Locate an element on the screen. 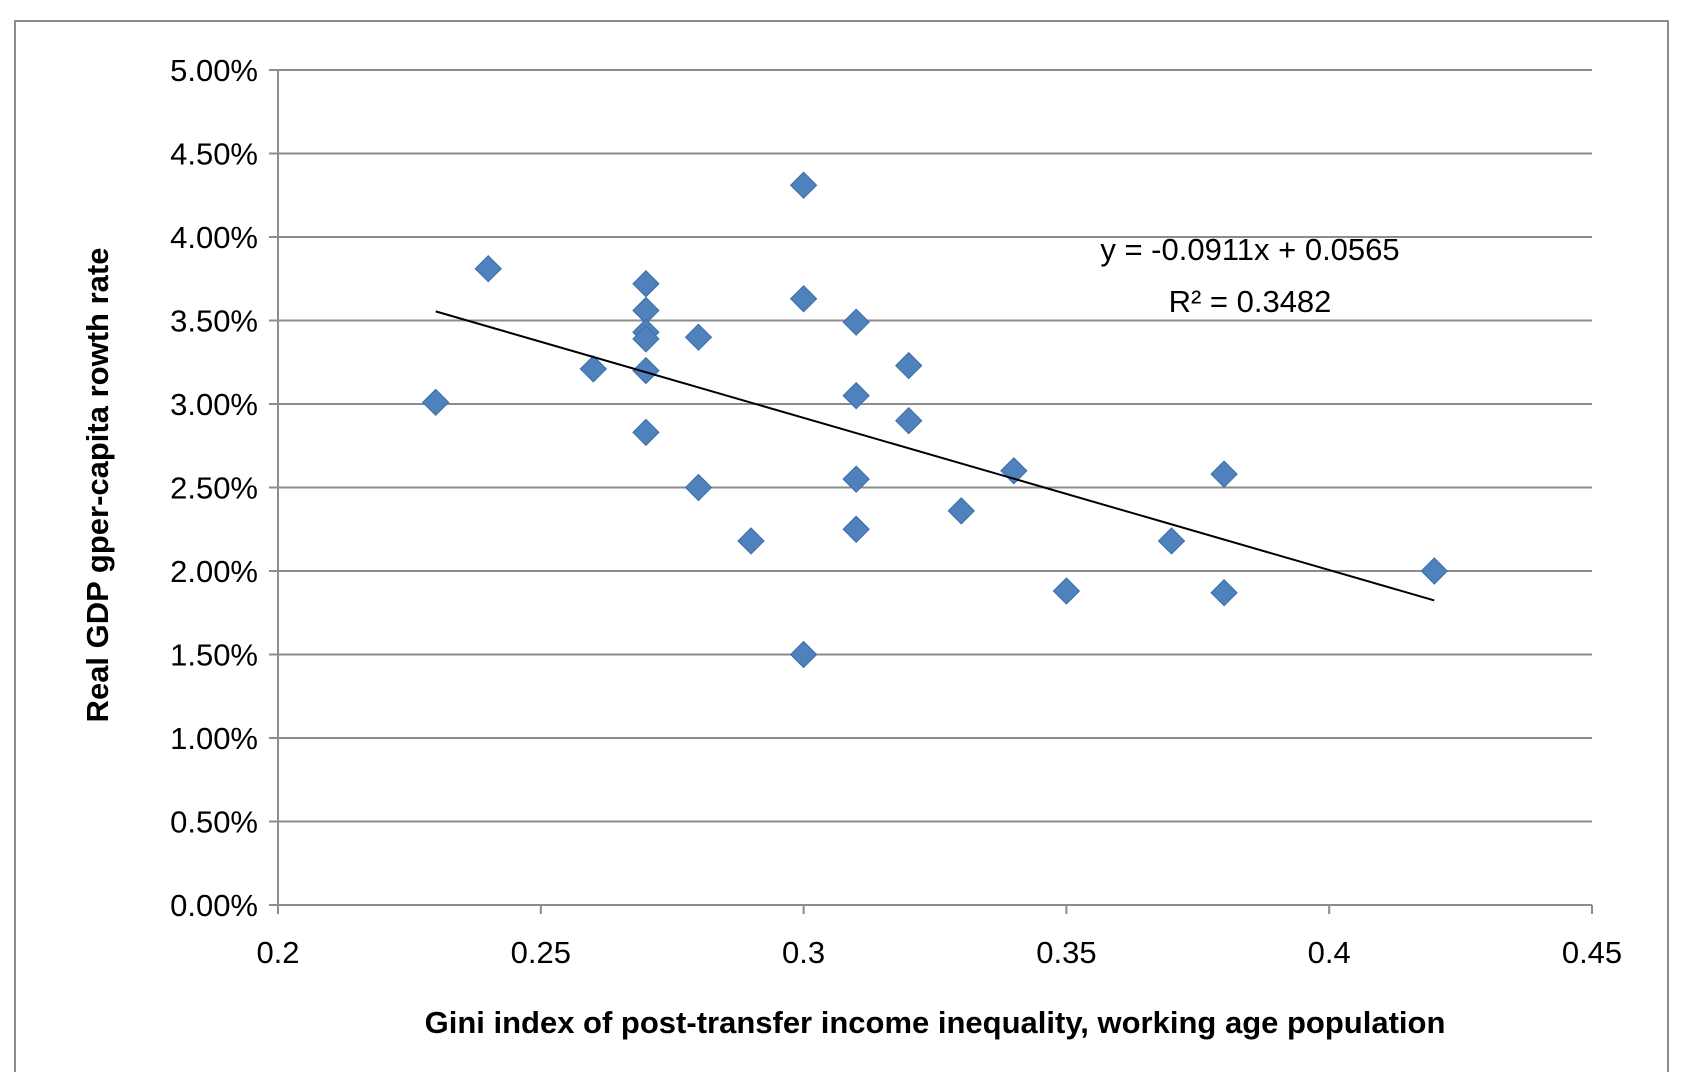  y-tick-label: 3.50% is located at coordinates (214, 321).